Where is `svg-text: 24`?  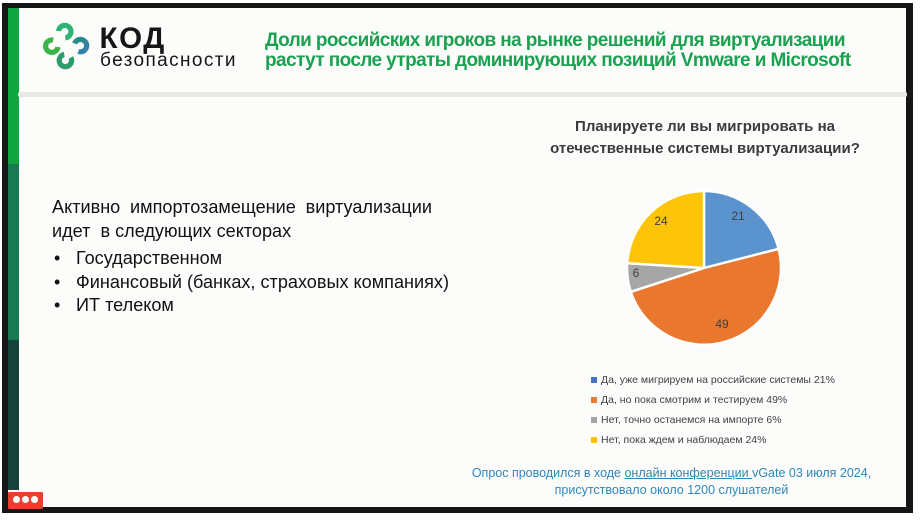 svg-text: 24 is located at coordinates (661, 221).